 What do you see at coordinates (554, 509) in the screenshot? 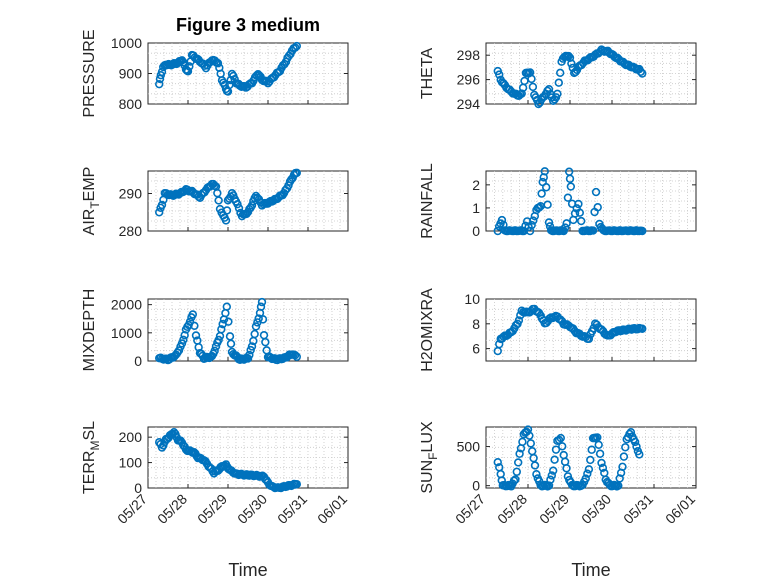
I see `x-tick-label: 05/29` at bounding box center [554, 509].